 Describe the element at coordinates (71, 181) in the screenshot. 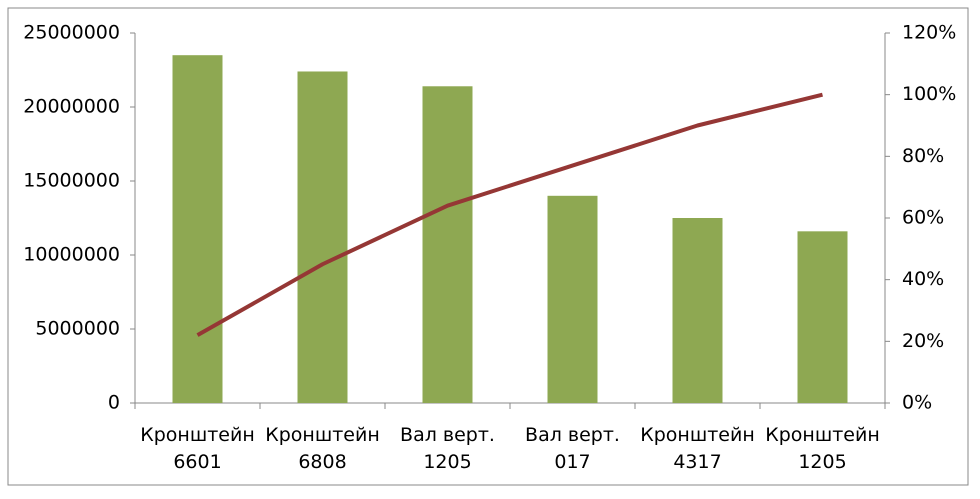

I see `y-tick-label: 15000000` at that location.